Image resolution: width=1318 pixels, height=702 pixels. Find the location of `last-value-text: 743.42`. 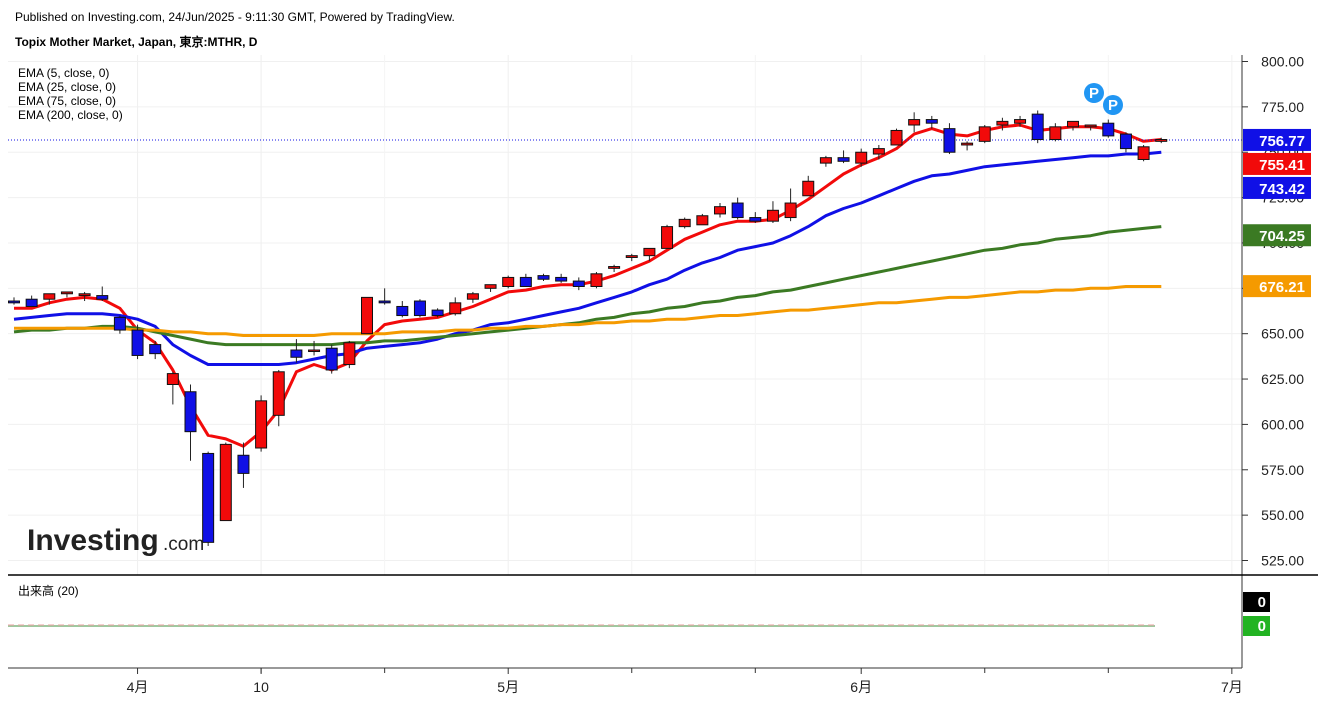

last-value-text: 743.42 is located at coordinates (1282, 189).